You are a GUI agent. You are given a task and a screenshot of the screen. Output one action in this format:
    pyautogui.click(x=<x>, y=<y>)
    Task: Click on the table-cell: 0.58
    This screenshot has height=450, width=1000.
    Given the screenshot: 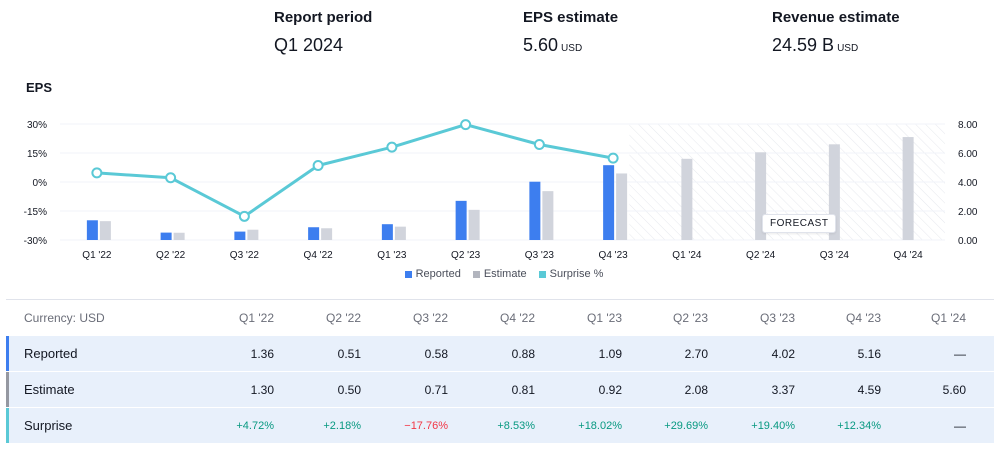 What is the action you would take?
    pyautogui.click(x=436, y=353)
    